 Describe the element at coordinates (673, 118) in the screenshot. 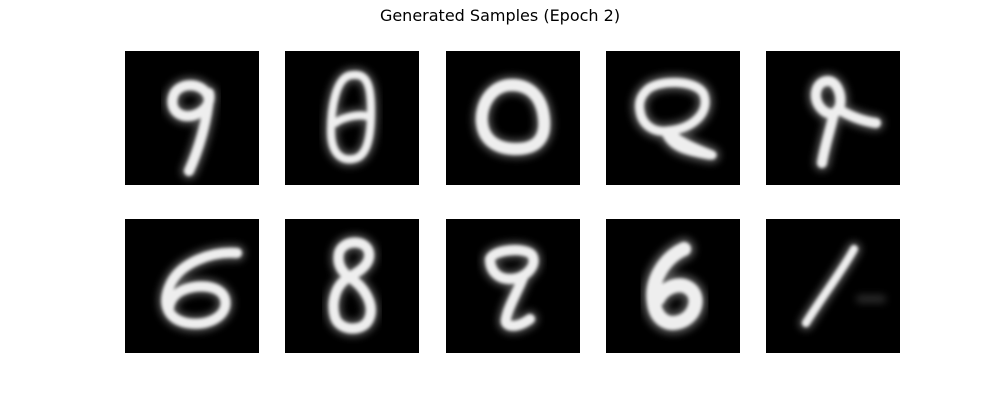

I see `sample-image-r1c4` at that location.